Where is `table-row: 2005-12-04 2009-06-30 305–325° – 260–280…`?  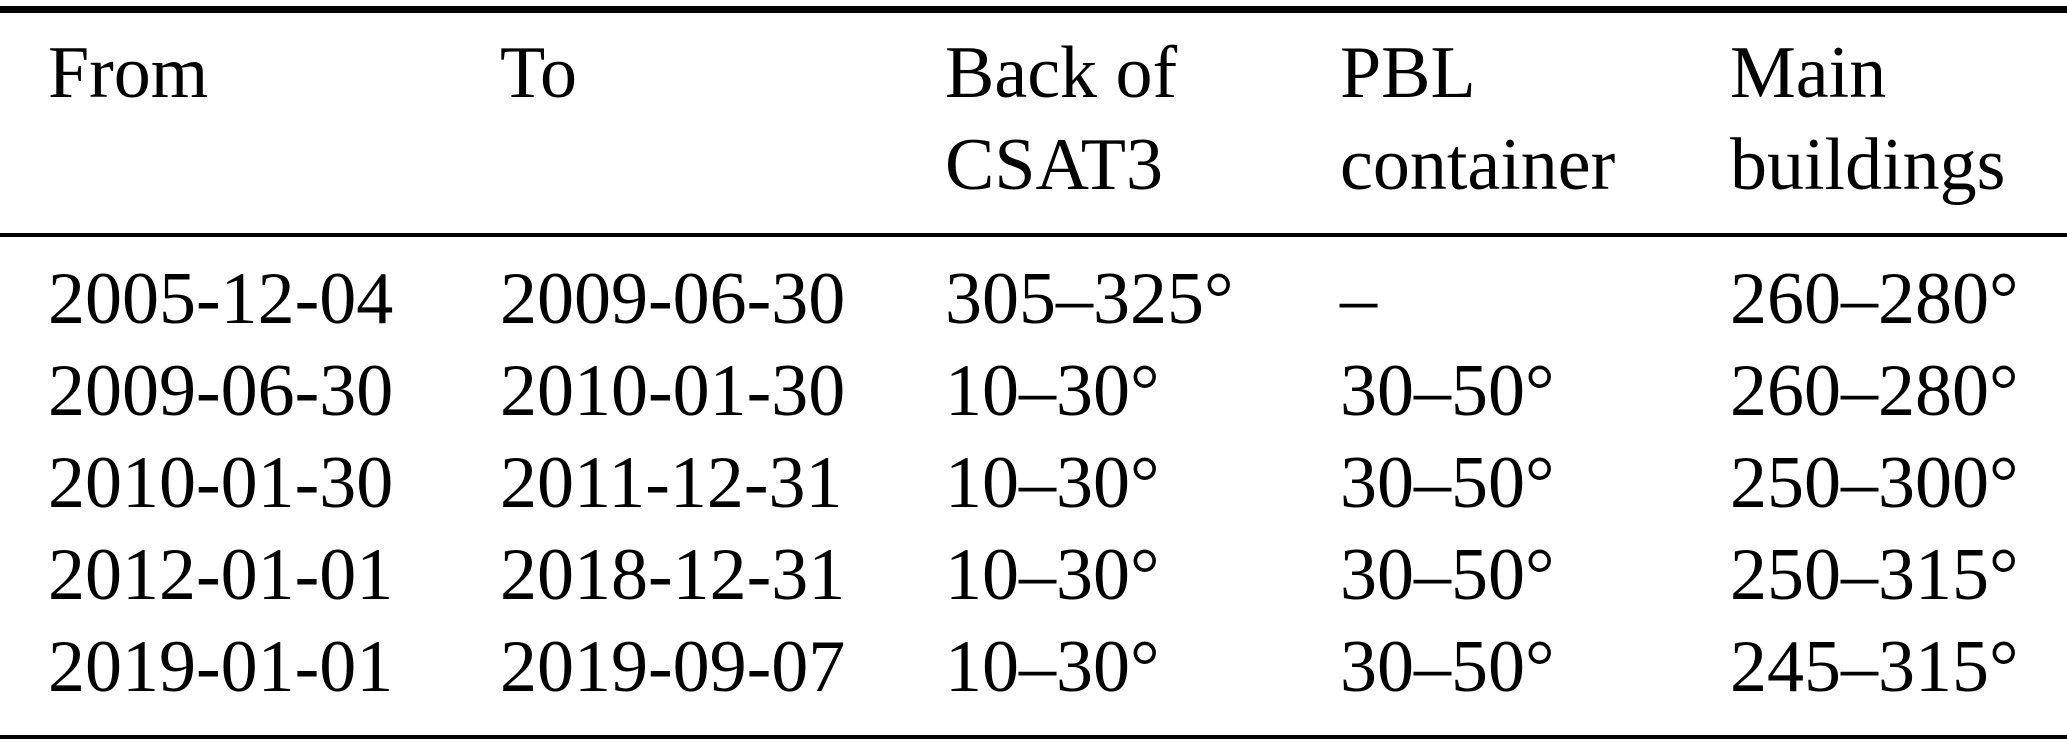 table-row: 2005-12-04 2009-06-30 305–325° – 260–280… is located at coordinates (1033, 290).